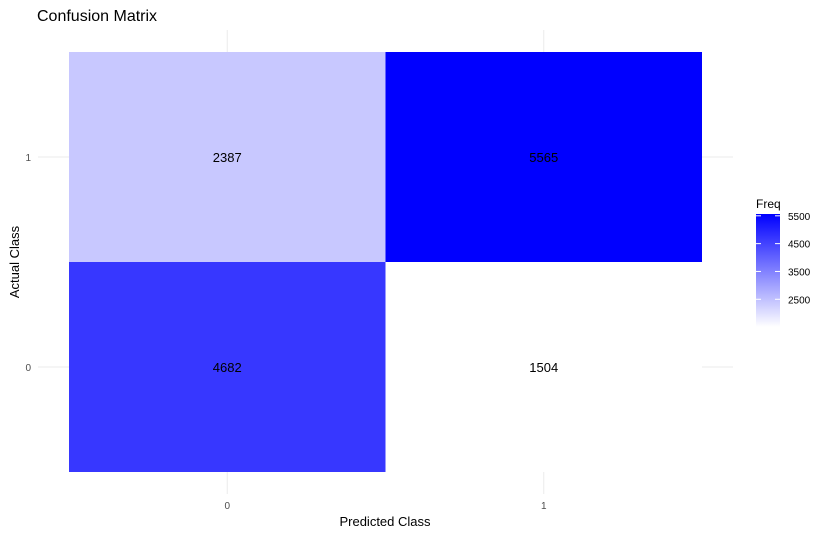 This screenshot has height=536, width=827. What do you see at coordinates (799, 272) in the screenshot?
I see `legend-tick-label: 3500` at bounding box center [799, 272].